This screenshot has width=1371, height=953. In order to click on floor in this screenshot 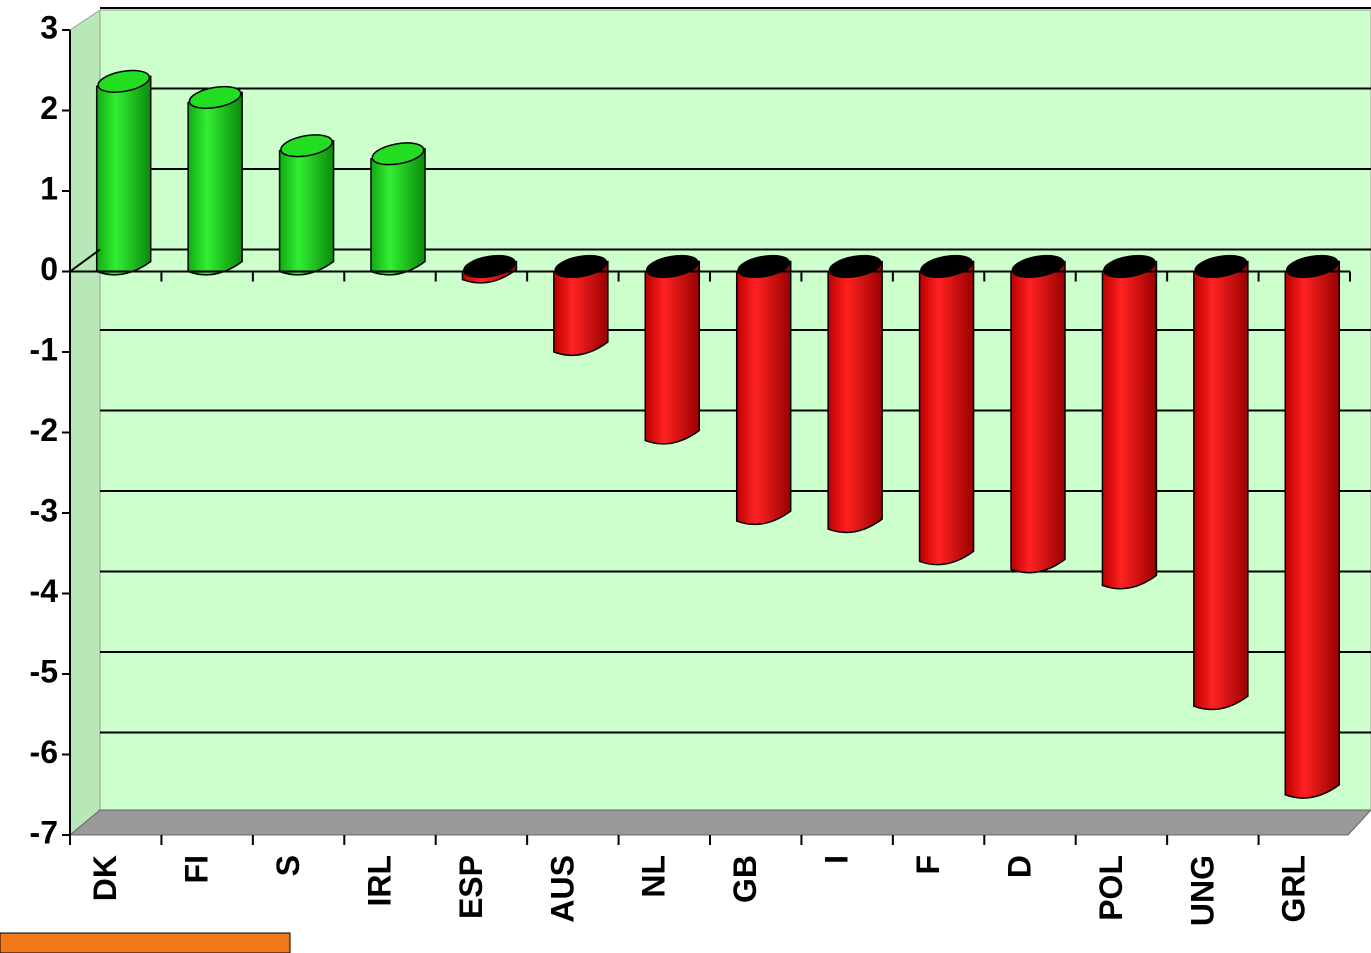, I will do `click(719, 822)`.